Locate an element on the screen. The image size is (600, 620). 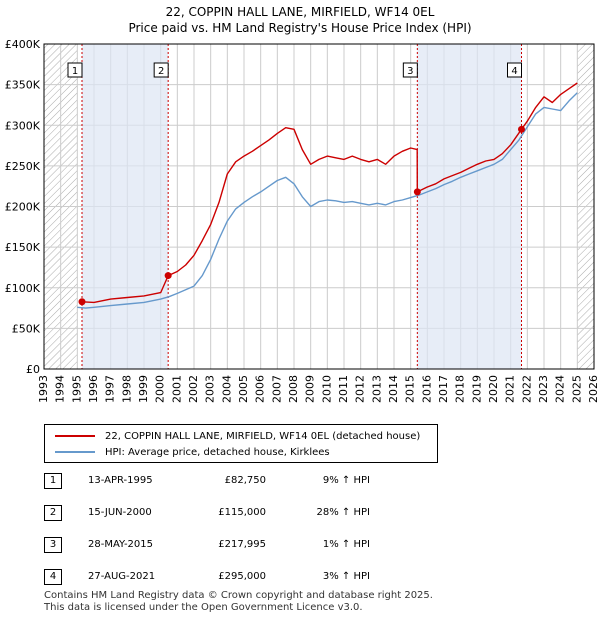
sale-date: 28-MAY-2015 is located at coordinates (121, 544).